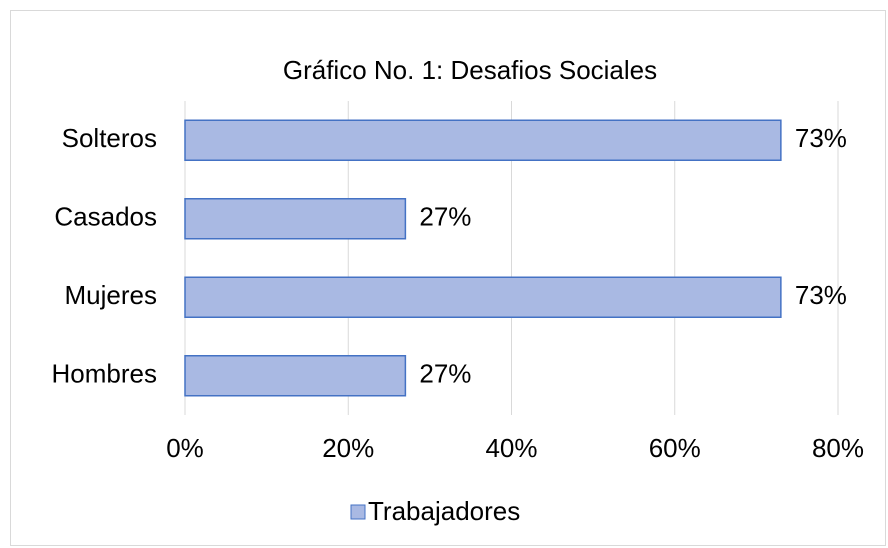 This screenshot has height=548, width=888. What do you see at coordinates (348, 448) in the screenshot?
I see `x-tick-label: 20%` at bounding box center [348, 448].